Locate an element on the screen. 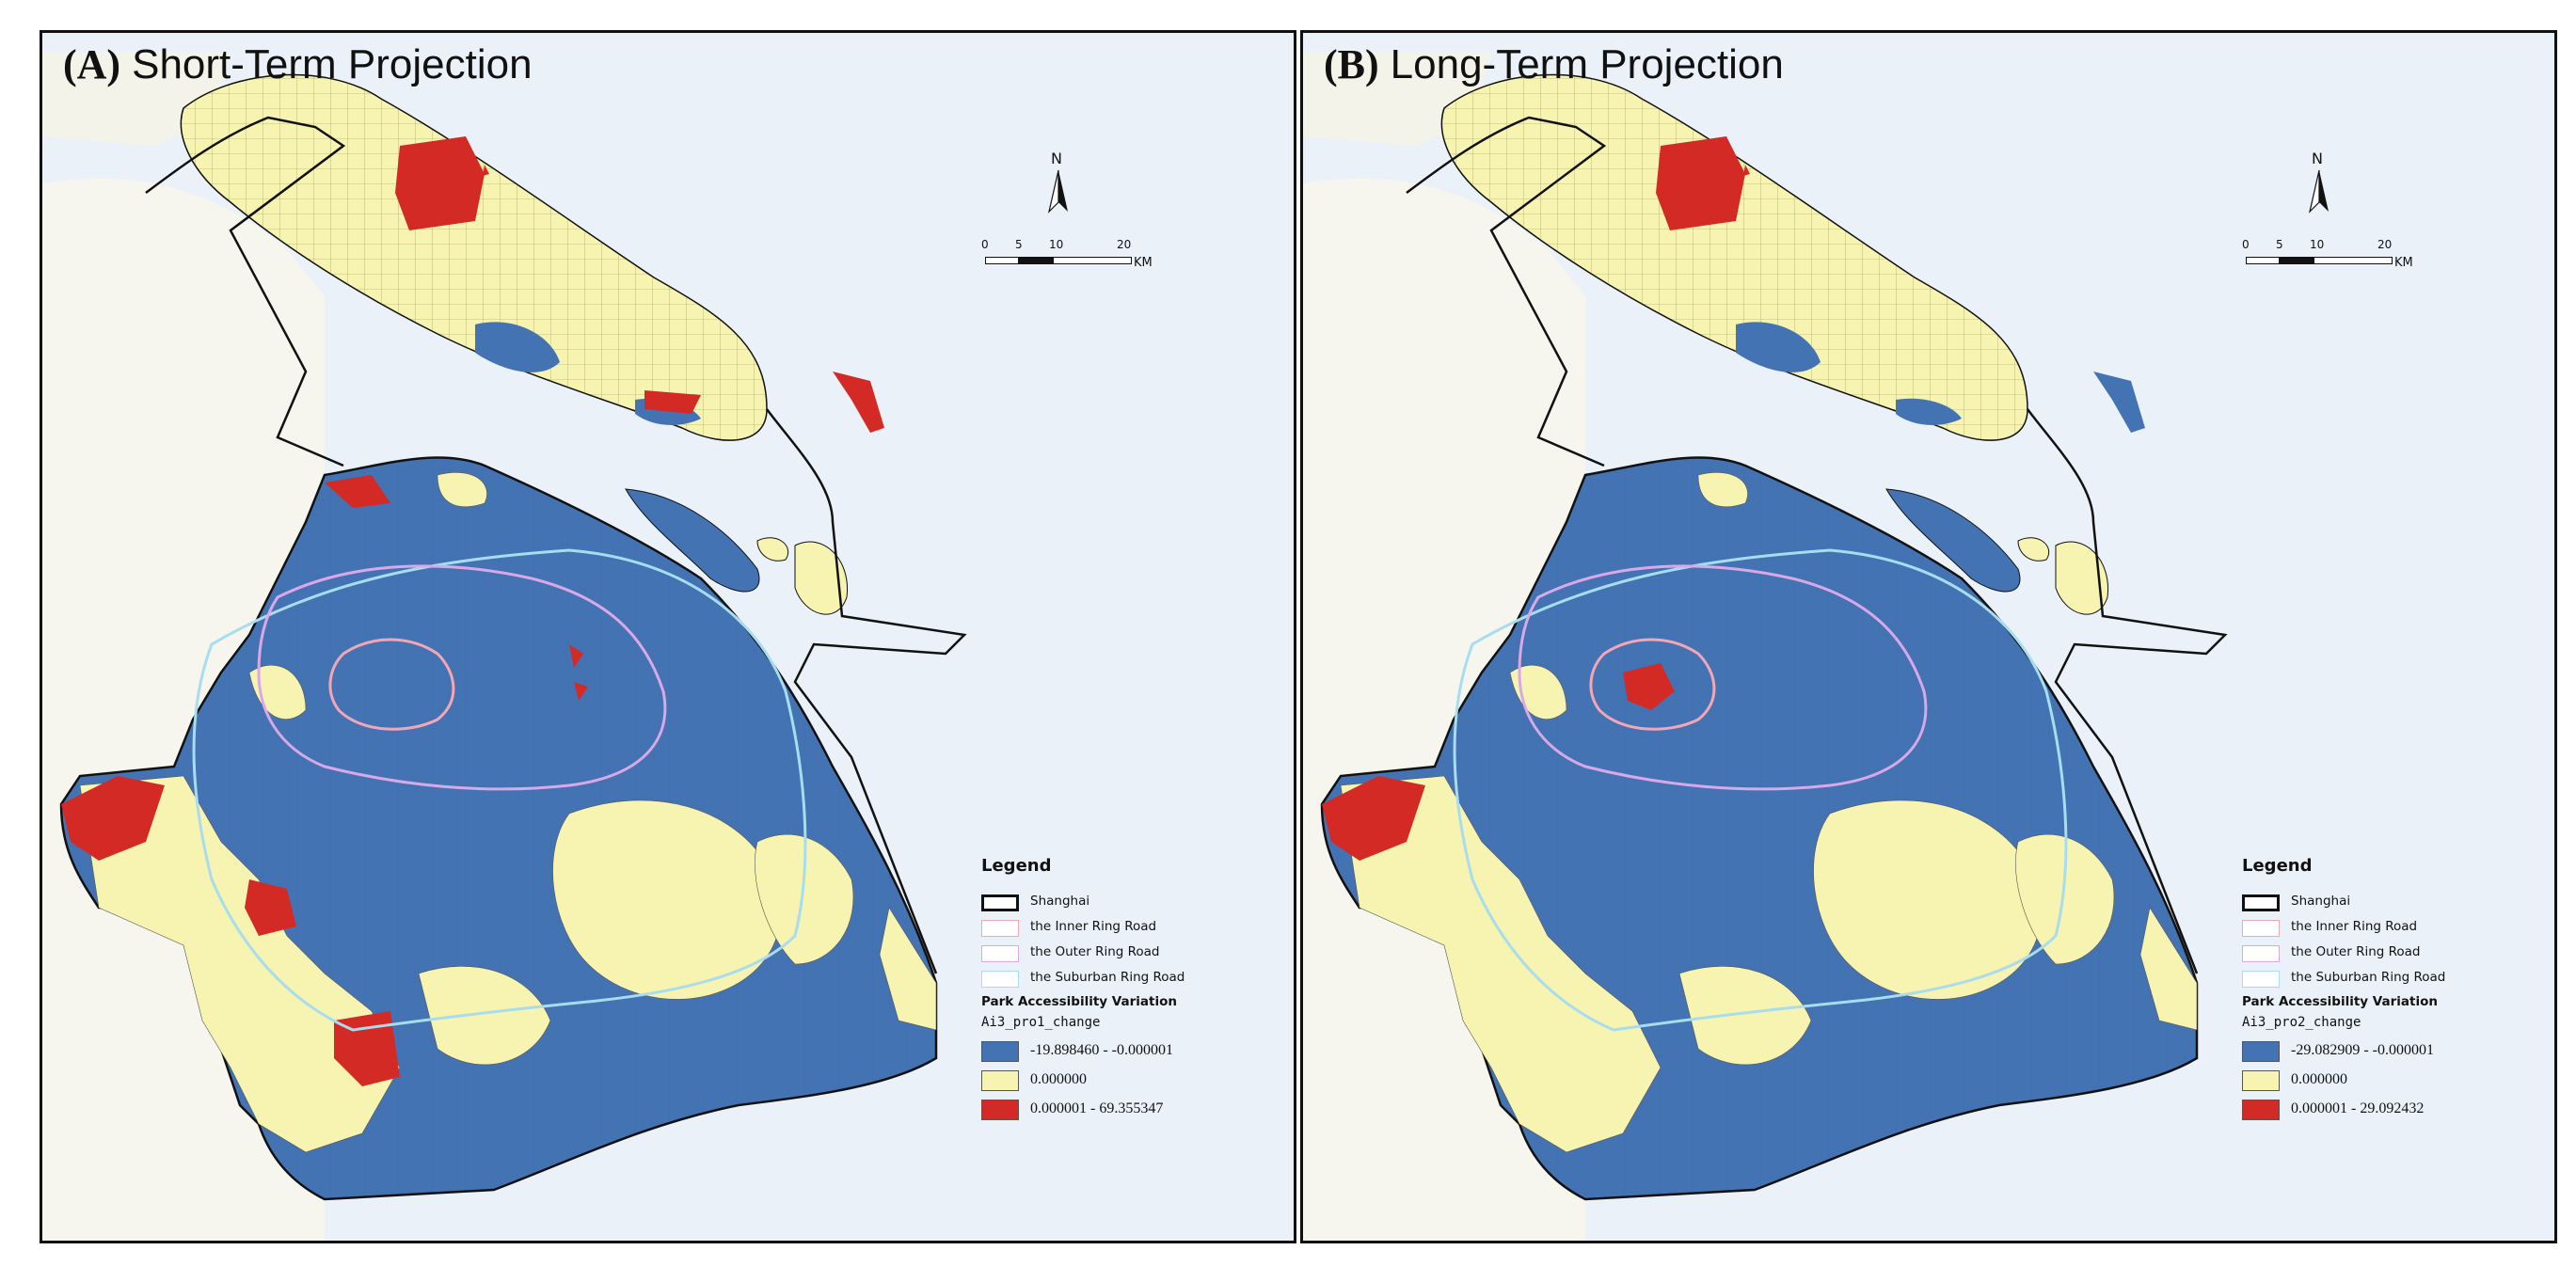 The width and height of the screenshot is (2576, 1282). legend-class: 0.000001 - 69.355347 is located at coordinates (1123, 1110).